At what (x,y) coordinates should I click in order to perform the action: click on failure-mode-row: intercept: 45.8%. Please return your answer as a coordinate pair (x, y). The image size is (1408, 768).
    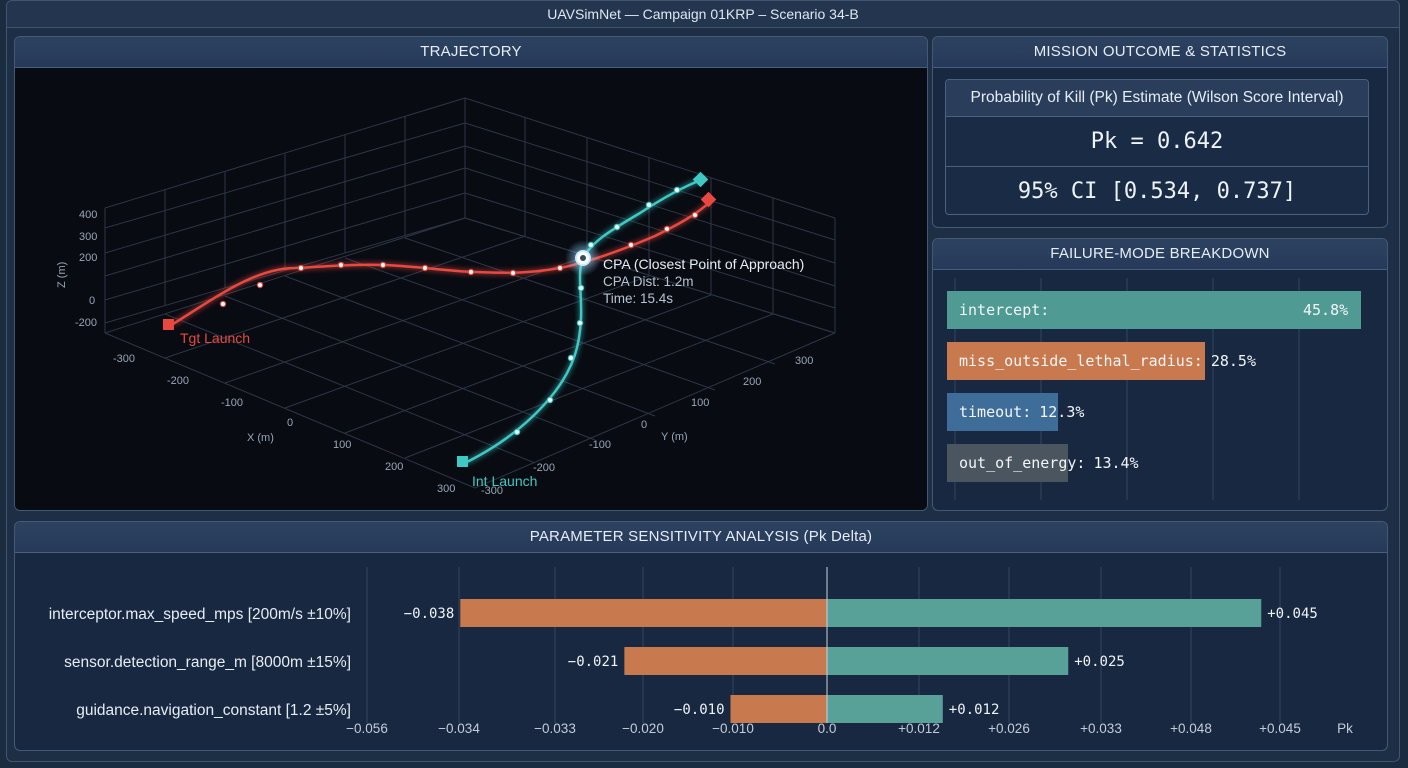
    Looking at the image, I should click on (1157, 310).